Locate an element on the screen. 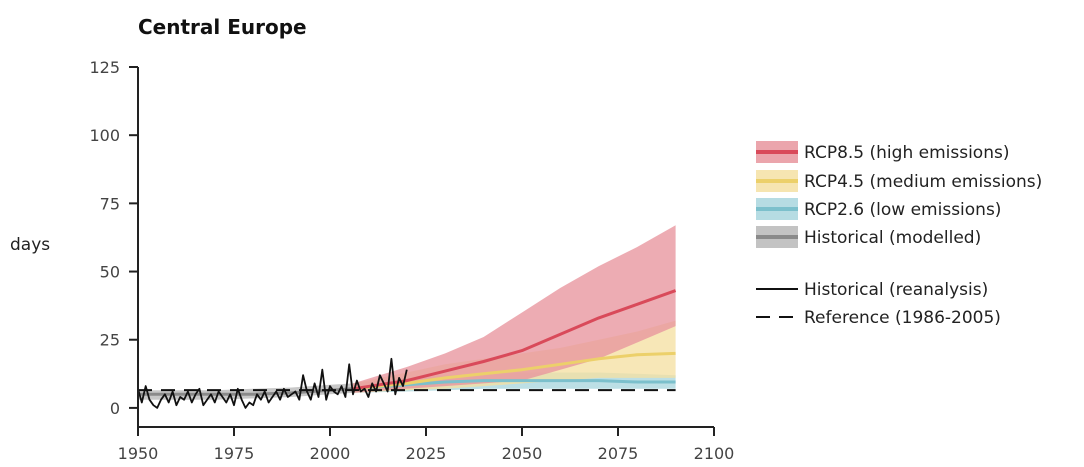 The image size is (1084, 467). legend-item-rcp4-5-medium-emissions: RCP4.5 (medium emissions) is located at coordinates (899, 181).